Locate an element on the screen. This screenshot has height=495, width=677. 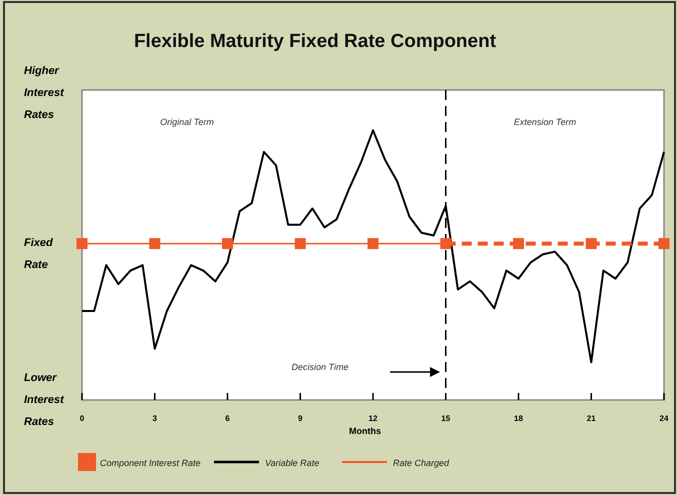
x-tick-label: 12 is located at coordinates (373, 418).